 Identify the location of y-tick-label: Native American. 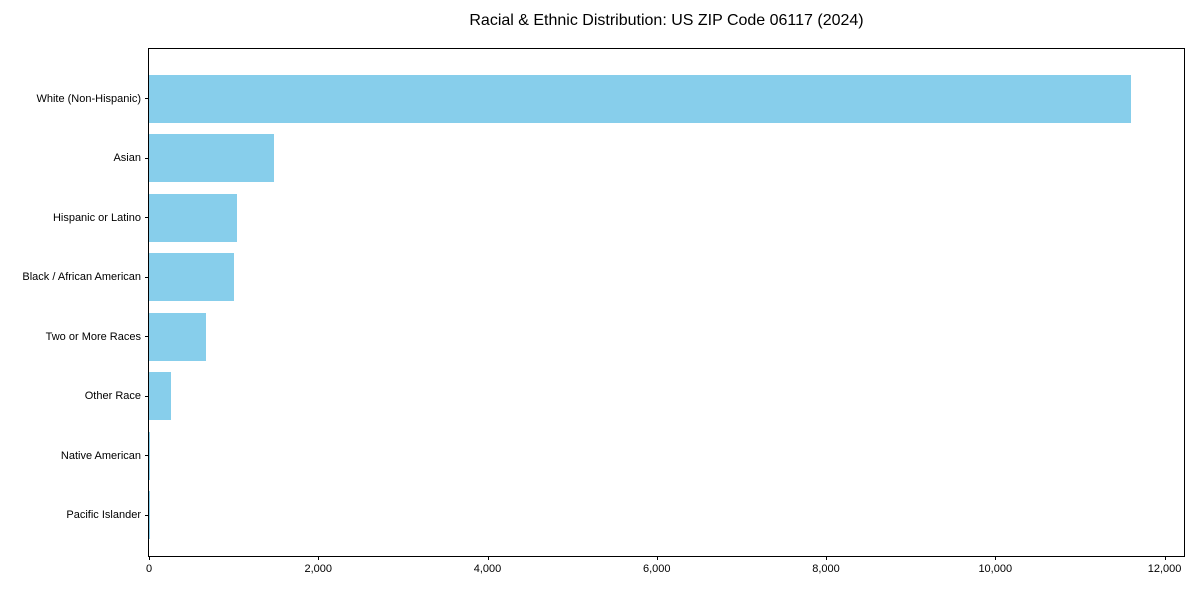
(100, 455).